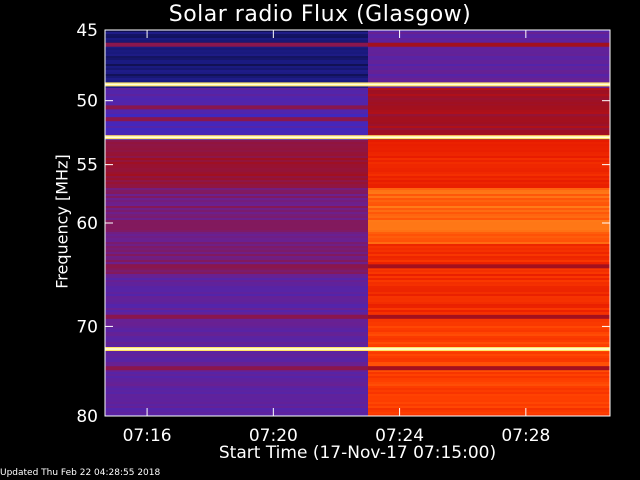 The image size is (640, 480). What do you see at coordinates (320, 14) in the screenshot?
I see `chart-title: Solar radio Flux (Glasgow)` at bounding box center [320, 14].